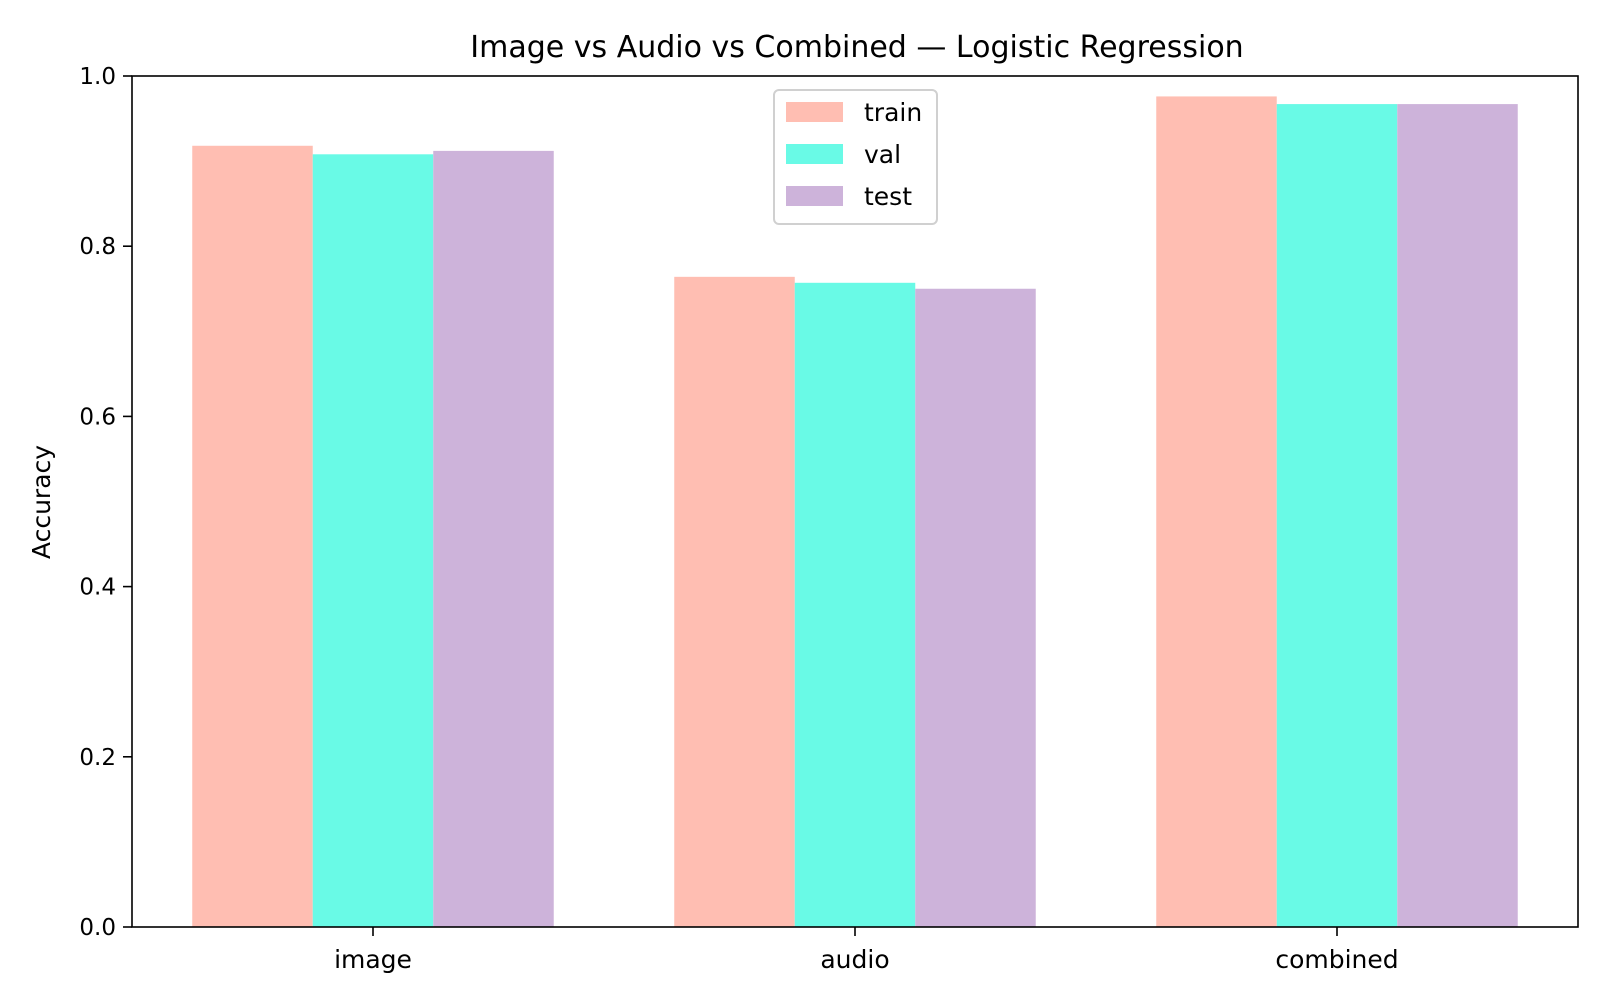 Image resolution: width=1600 pixels, height=1000 pixels. What do you see at coordinates (373, 541) in the screenshot?
I see `bar-val-image` at bounding box center [373, 541].